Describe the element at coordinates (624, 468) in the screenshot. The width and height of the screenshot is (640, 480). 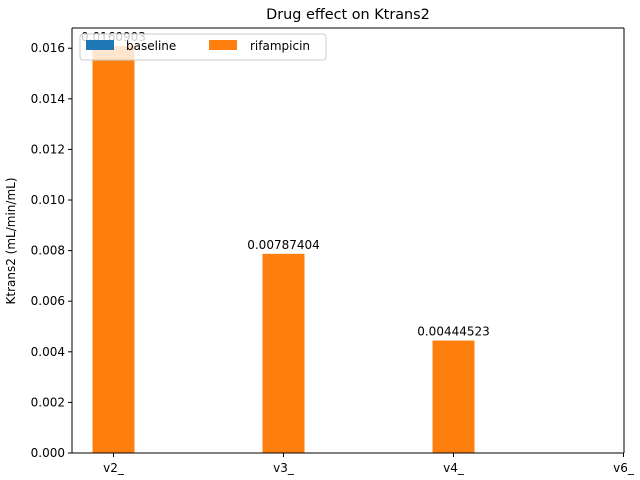
I see `x-tick-label: v6_` at that location.